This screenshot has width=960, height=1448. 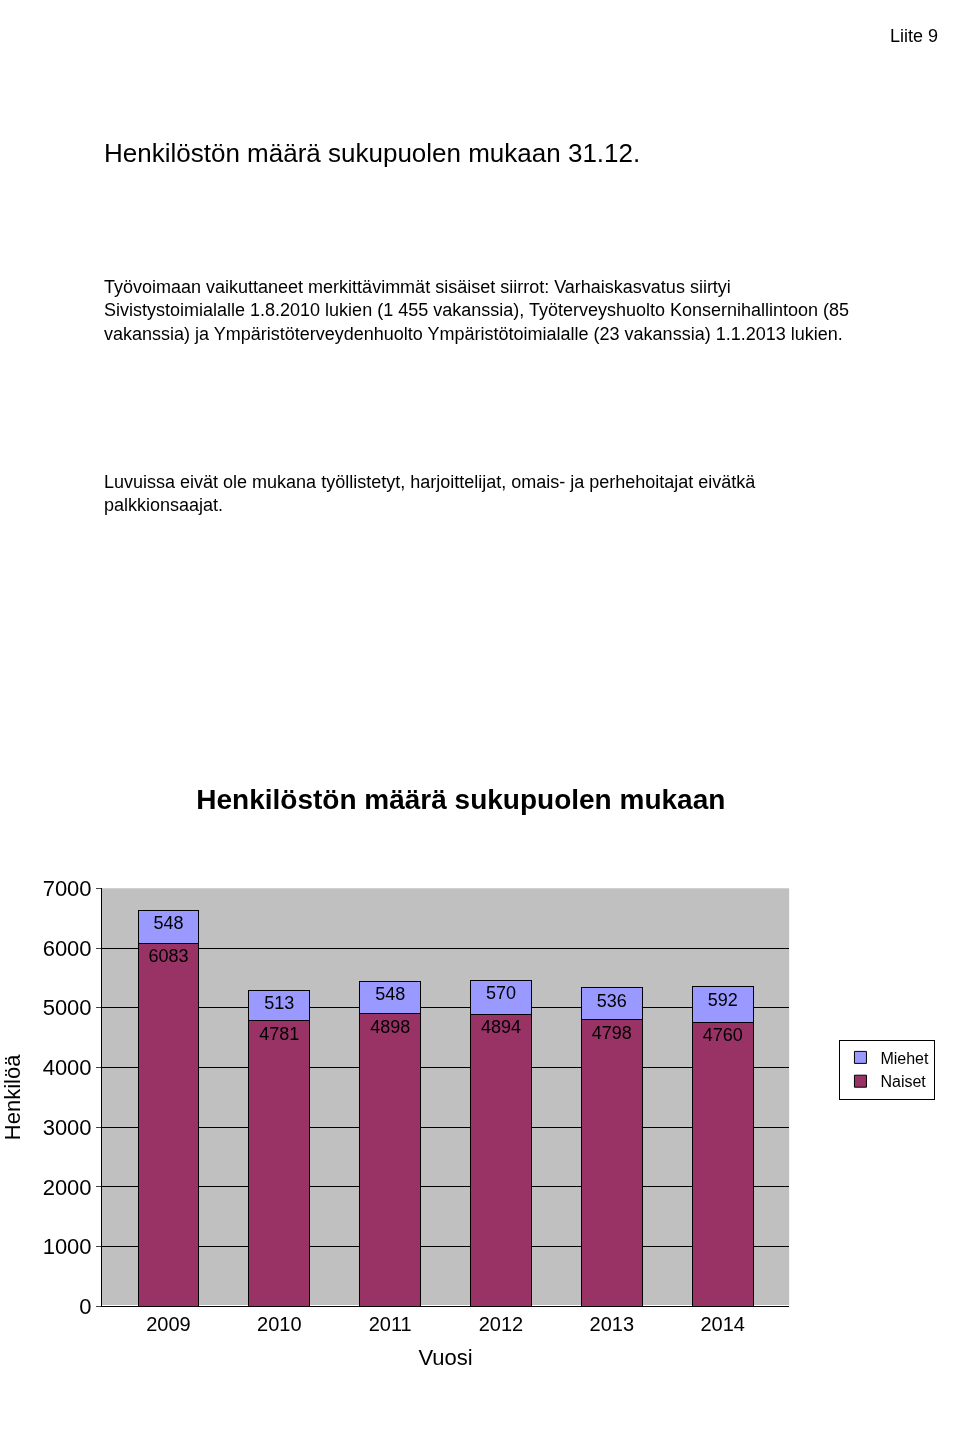 I want to click on y-tick-label: 4000, so click(x=67, y=1068).